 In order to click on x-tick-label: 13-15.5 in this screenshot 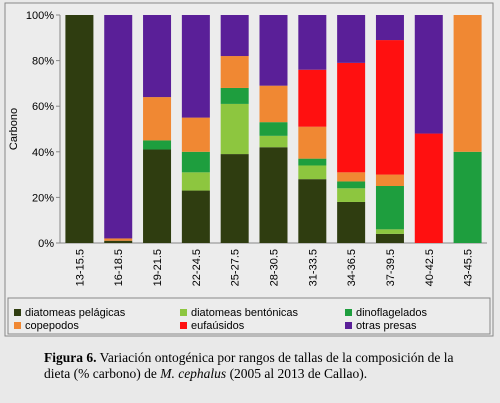, I will do `click(80, 267)`.